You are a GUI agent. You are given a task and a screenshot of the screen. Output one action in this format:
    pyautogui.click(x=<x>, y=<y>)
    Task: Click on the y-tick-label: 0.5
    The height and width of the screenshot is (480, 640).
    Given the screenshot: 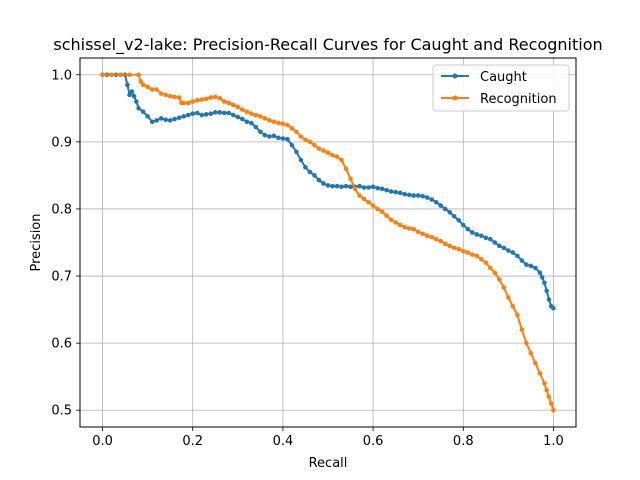 What is the action you would take?
    pyautogui.click(x=61, y=411)
    